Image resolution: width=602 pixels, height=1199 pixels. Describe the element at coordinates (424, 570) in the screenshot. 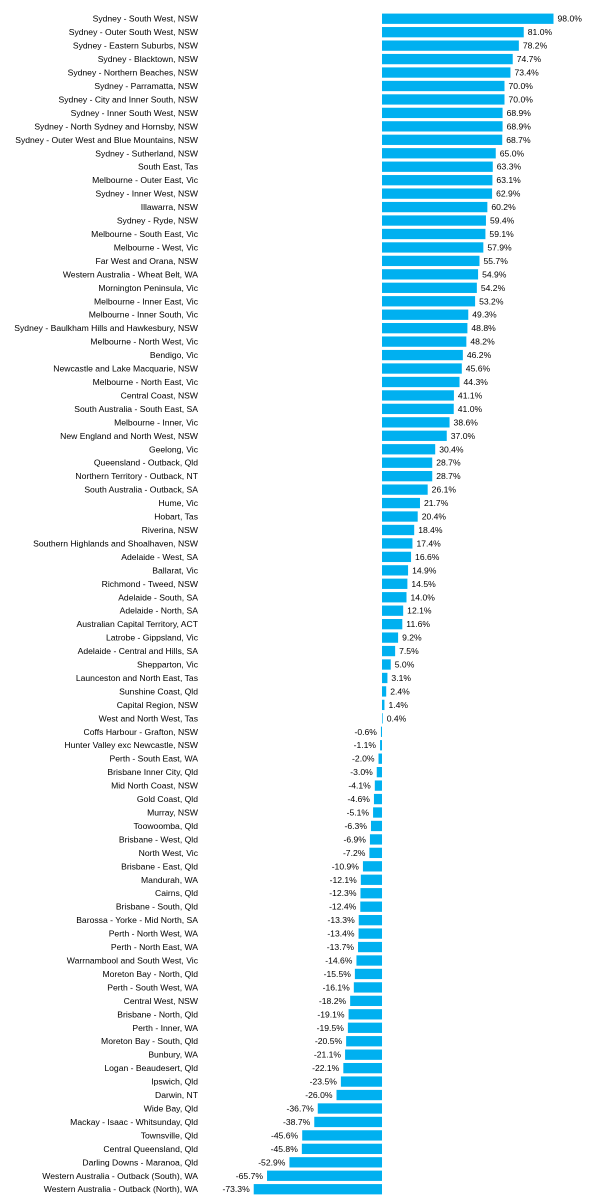

I see `data-label: 14.9%` at that location.